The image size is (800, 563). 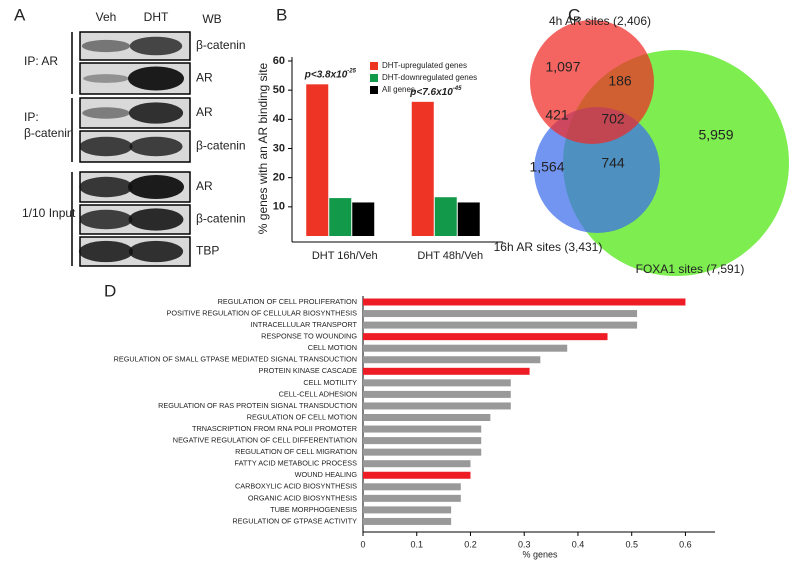 I want to click on p-value-text: p<7.6x10, so click(x=431, y=91).